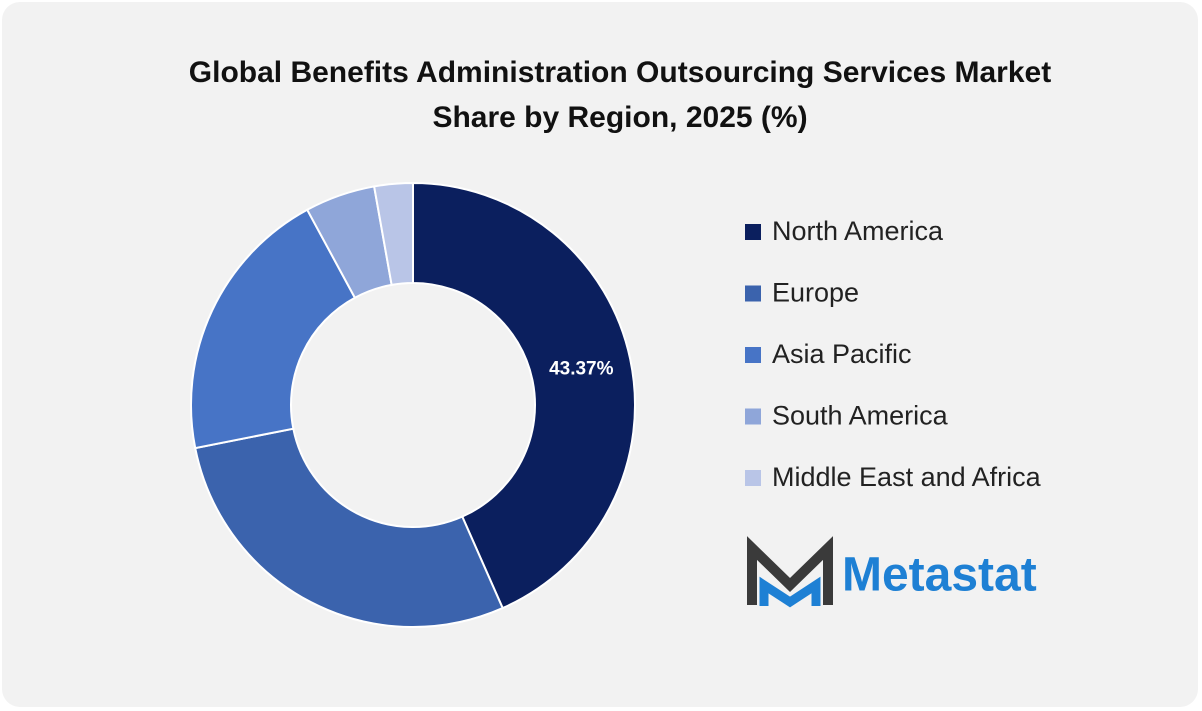  What do you see at coordinates (939, 575) in the screenshot?
I see `logo-text: Metastat` at bounding box center [939, 575].